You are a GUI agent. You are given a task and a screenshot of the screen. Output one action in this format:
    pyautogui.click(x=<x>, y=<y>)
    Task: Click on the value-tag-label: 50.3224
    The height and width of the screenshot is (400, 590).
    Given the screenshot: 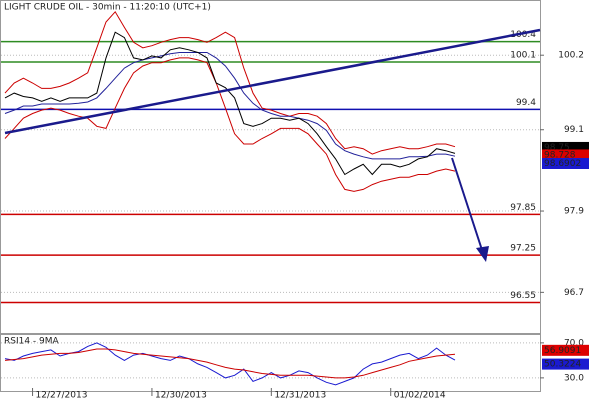 What is the action you would take?
    pyautogui.click(x=562, y=365)
    